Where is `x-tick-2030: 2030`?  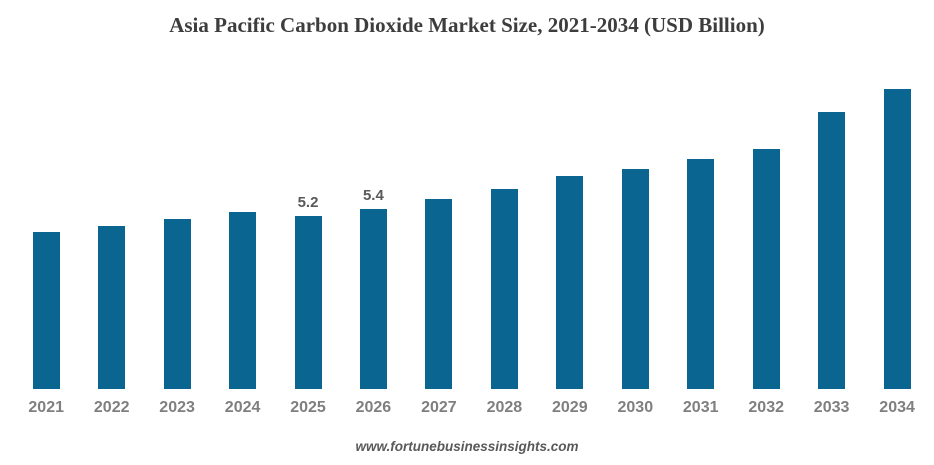 x-tick-2030: 2030 is located at coordinates (635, 407).